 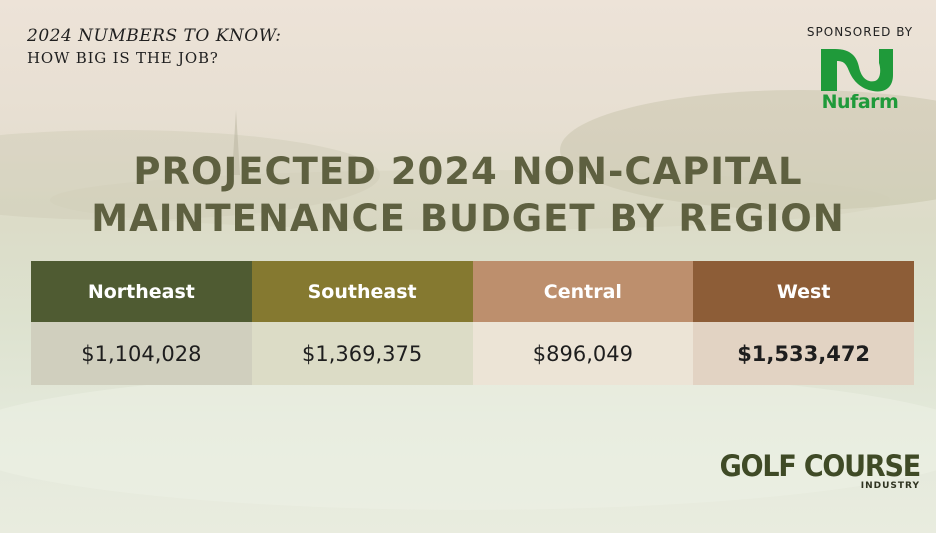 I want to click on kicker-line-2: HOW BIG IS THE JOB?, so click(x=123, y=57).